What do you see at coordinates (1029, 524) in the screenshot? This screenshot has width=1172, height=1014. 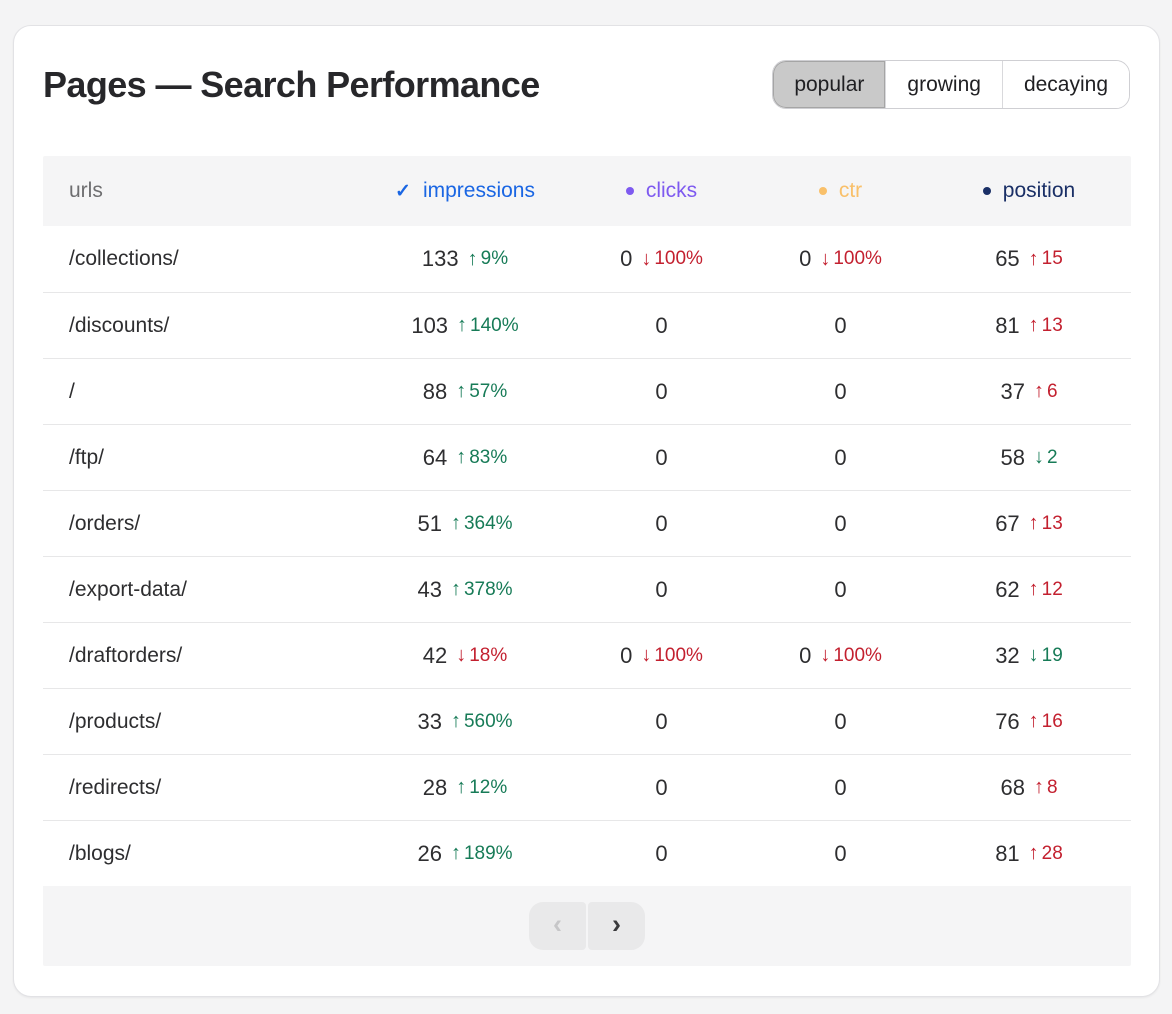 I see `position-cell: 67 ↑ 13` at bounding box center [1029, 524].